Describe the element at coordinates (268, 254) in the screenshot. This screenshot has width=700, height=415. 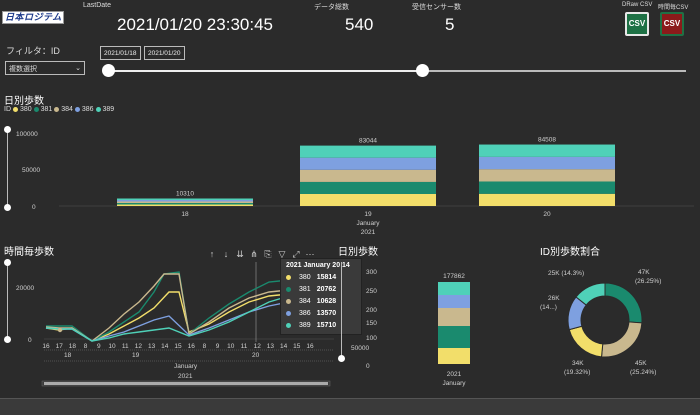
I see `copy-icon: ⎘` at that location.